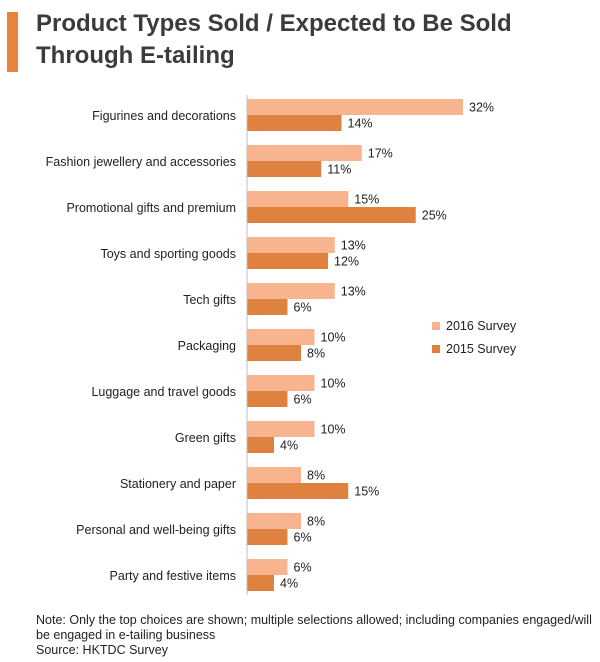  Describe the element at coordinates (164, 116) in the screenshot. I see `category-label: Figurines and decorations` at that location.